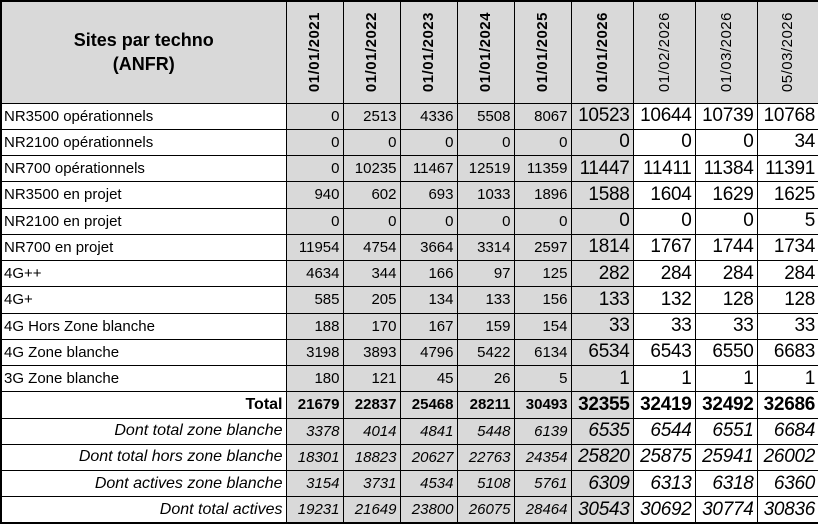 The height and width of the screenshot is (524, 818). I want to click on cell-value: 10235, so click(371, 168).